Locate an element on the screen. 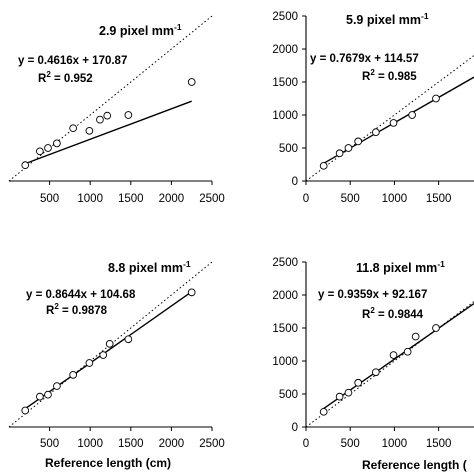  regression-equation: y = 0.8644x + 104.68 is located at coordinates (81, 295).